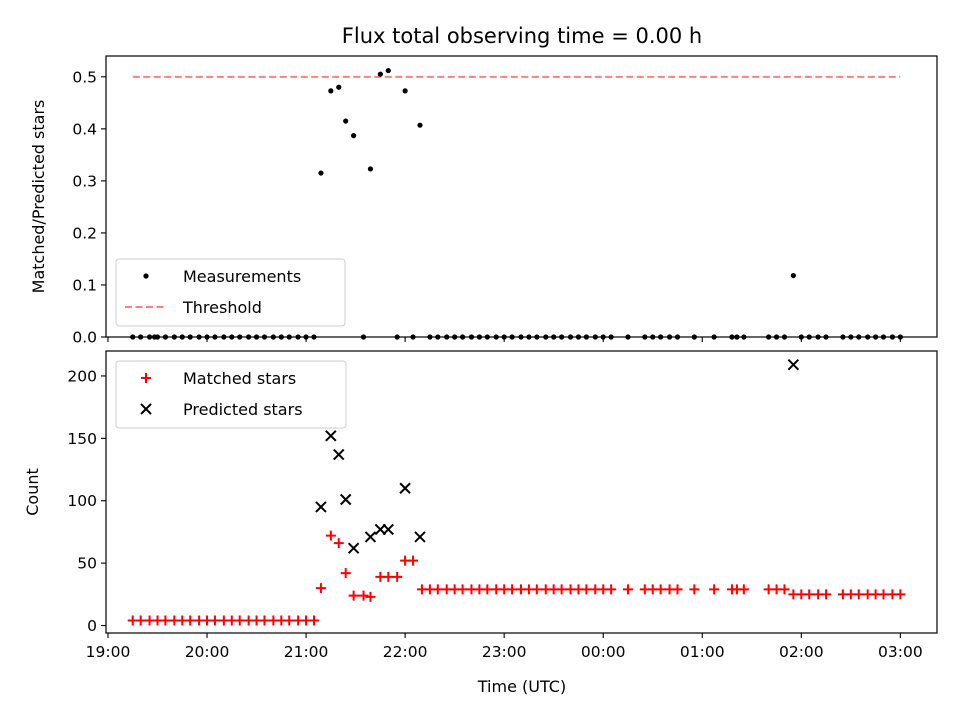  Describe the element at coordinates (603, 652) in the screenshot. I see `x-tick-label: 00:00` at that location.